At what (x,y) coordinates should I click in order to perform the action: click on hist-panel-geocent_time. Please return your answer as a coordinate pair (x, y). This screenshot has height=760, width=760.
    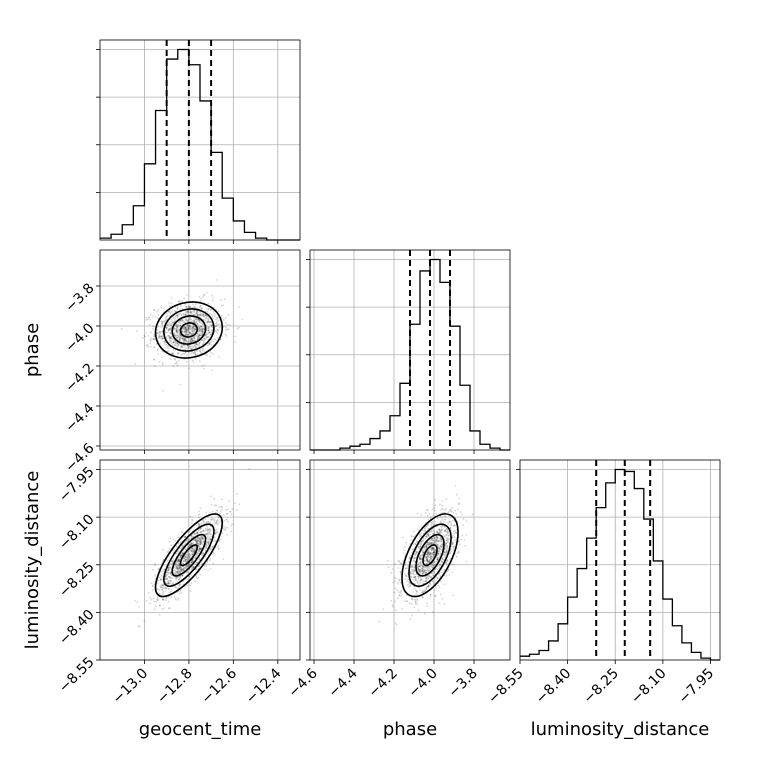
    Looking at the image, I should click on (198, 141).